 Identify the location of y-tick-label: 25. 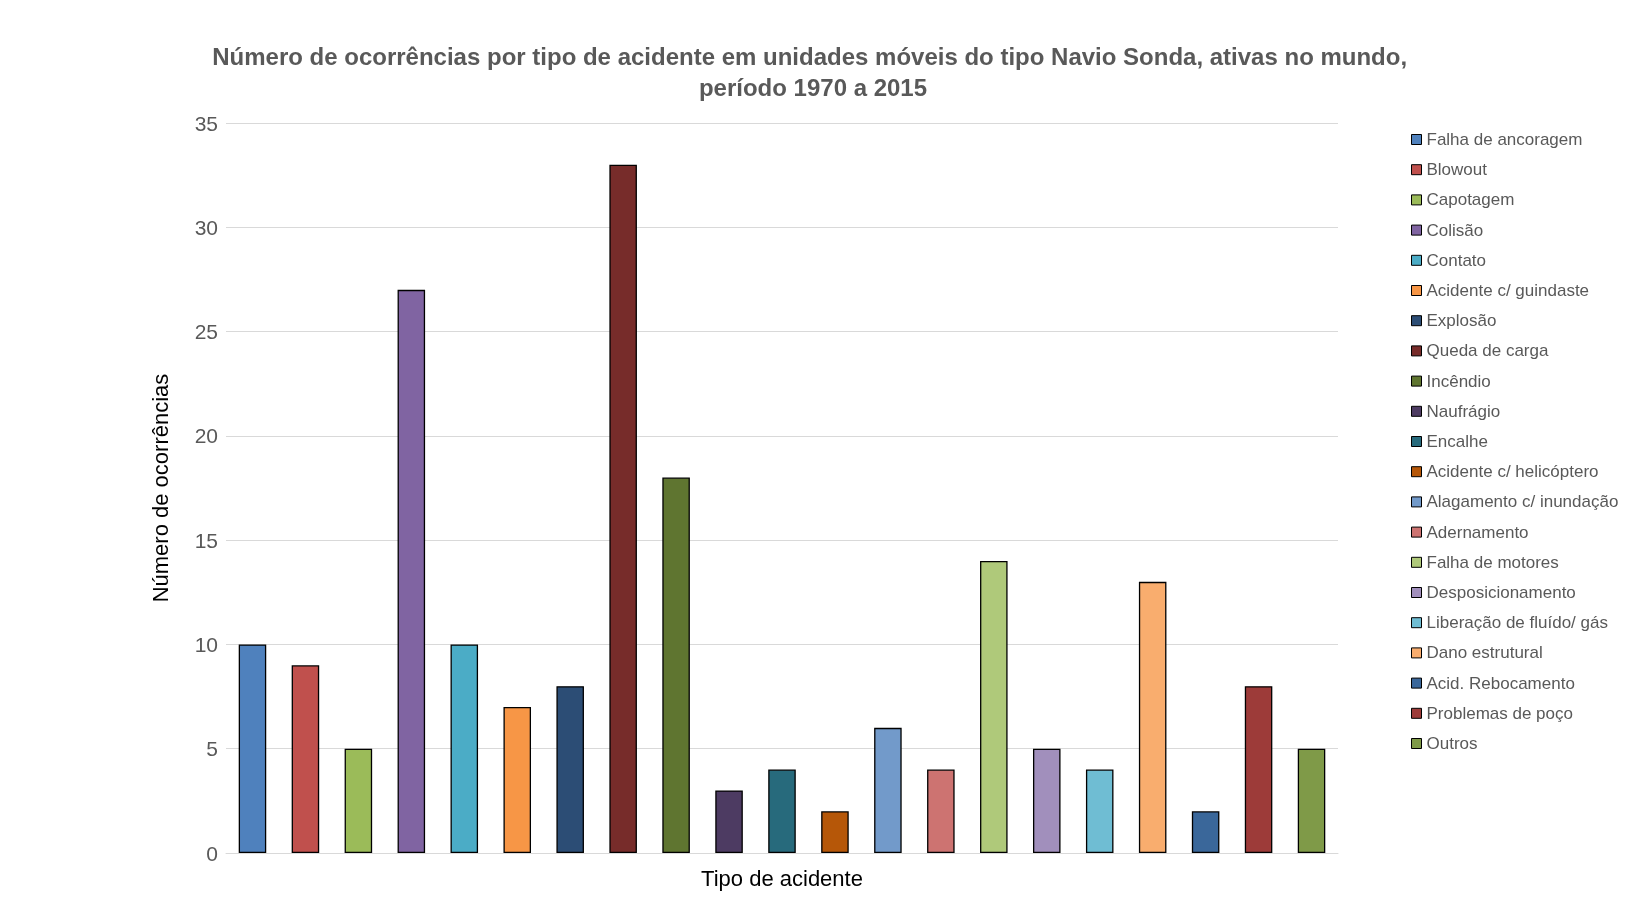
(206, 332).